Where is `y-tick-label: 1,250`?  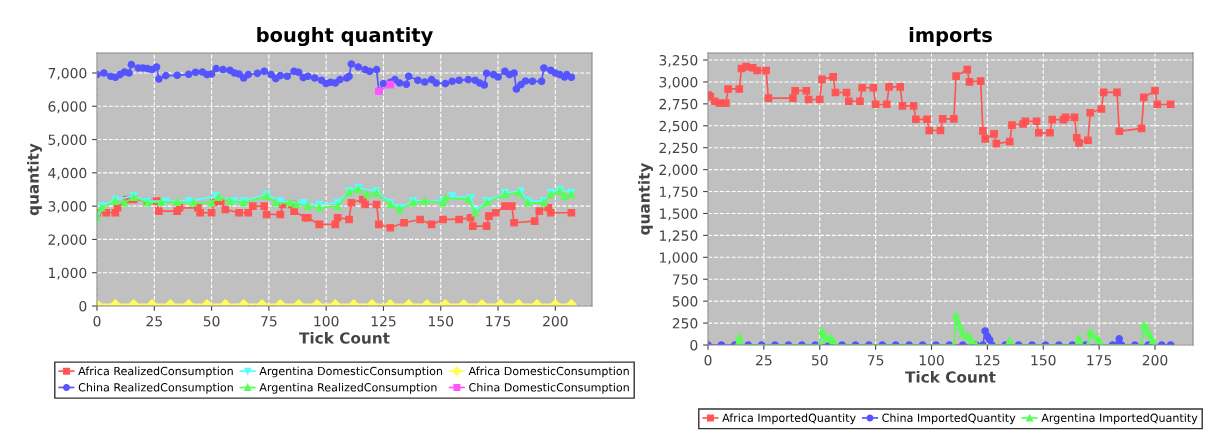 y-tick-label: 1,250 is located at coordinates (679, 236).